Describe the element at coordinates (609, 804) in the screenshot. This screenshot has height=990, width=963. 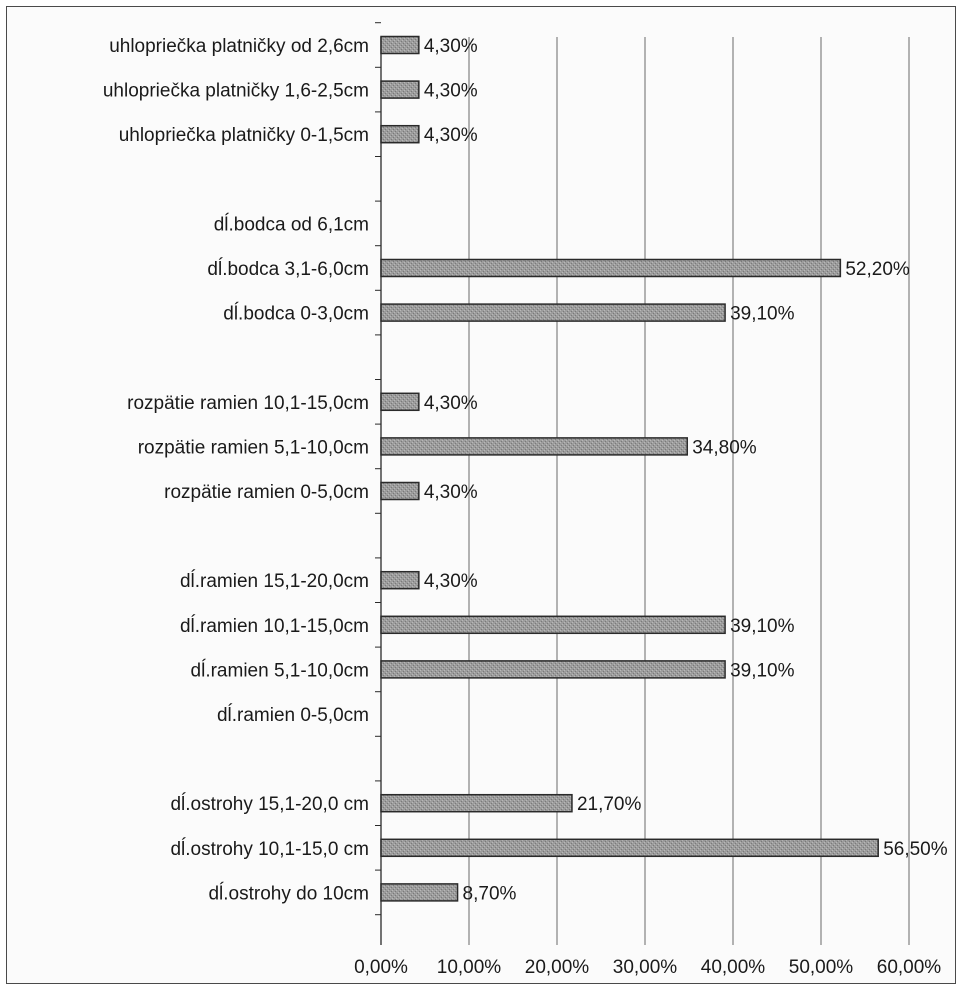
I see `data-label: 21,70%` at that location.